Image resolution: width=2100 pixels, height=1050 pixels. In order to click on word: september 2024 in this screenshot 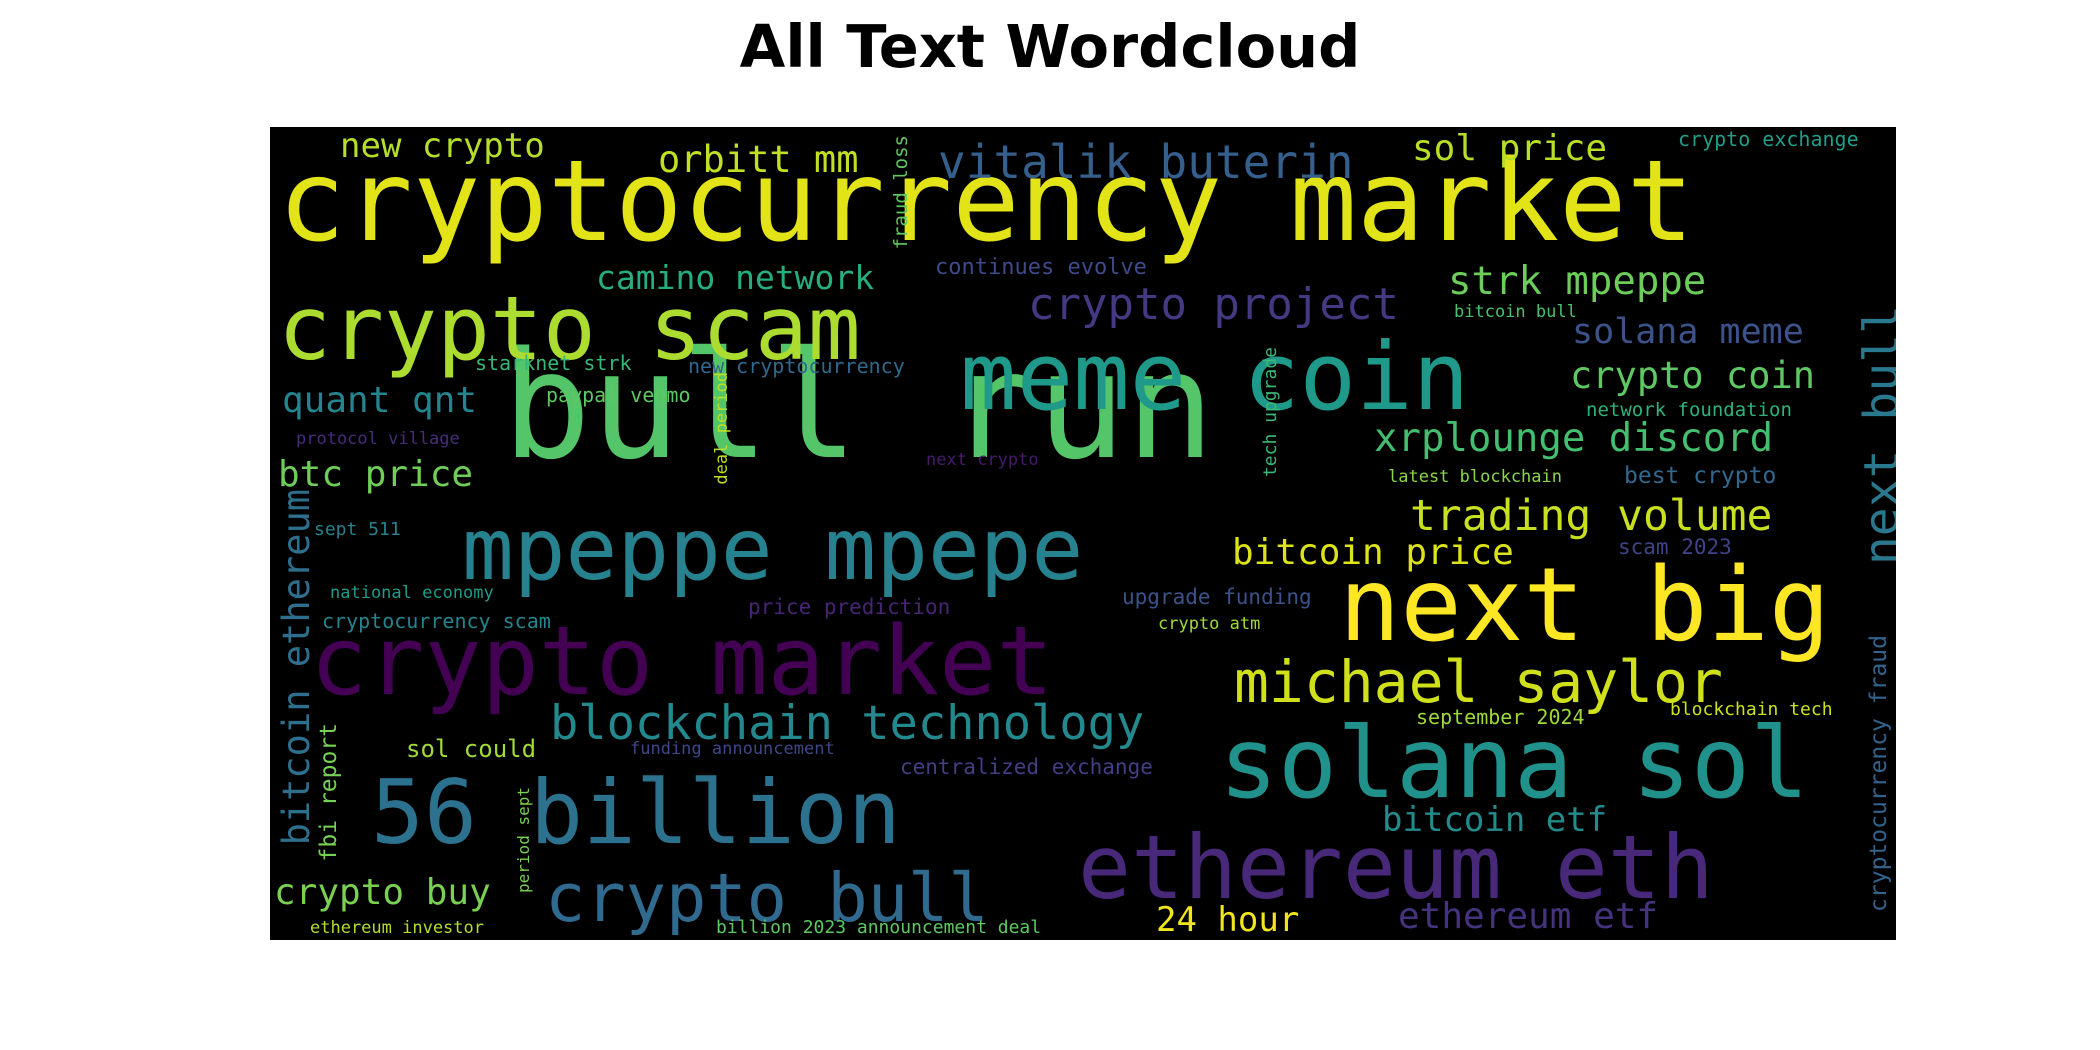, I will do `click(1500, 717)`.